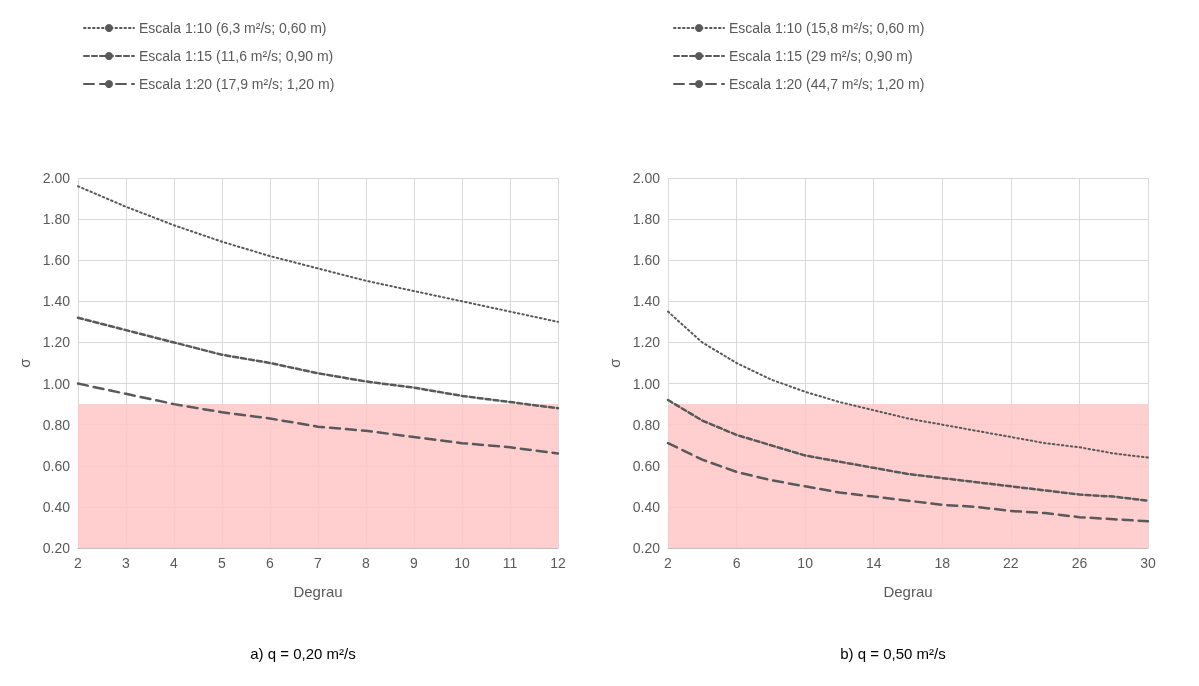 This screenshot has height=686, width=1199. What do you see at coordinates (1148, 563) in the screenshot?
I see `x-tick-label: 30` at bounding box center [1148, 563].